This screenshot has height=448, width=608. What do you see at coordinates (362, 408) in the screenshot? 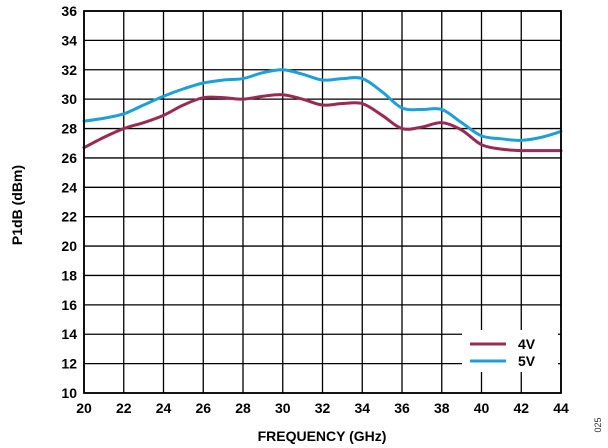
I see `x-tick-label: 34` at bounding box center [362, 408].